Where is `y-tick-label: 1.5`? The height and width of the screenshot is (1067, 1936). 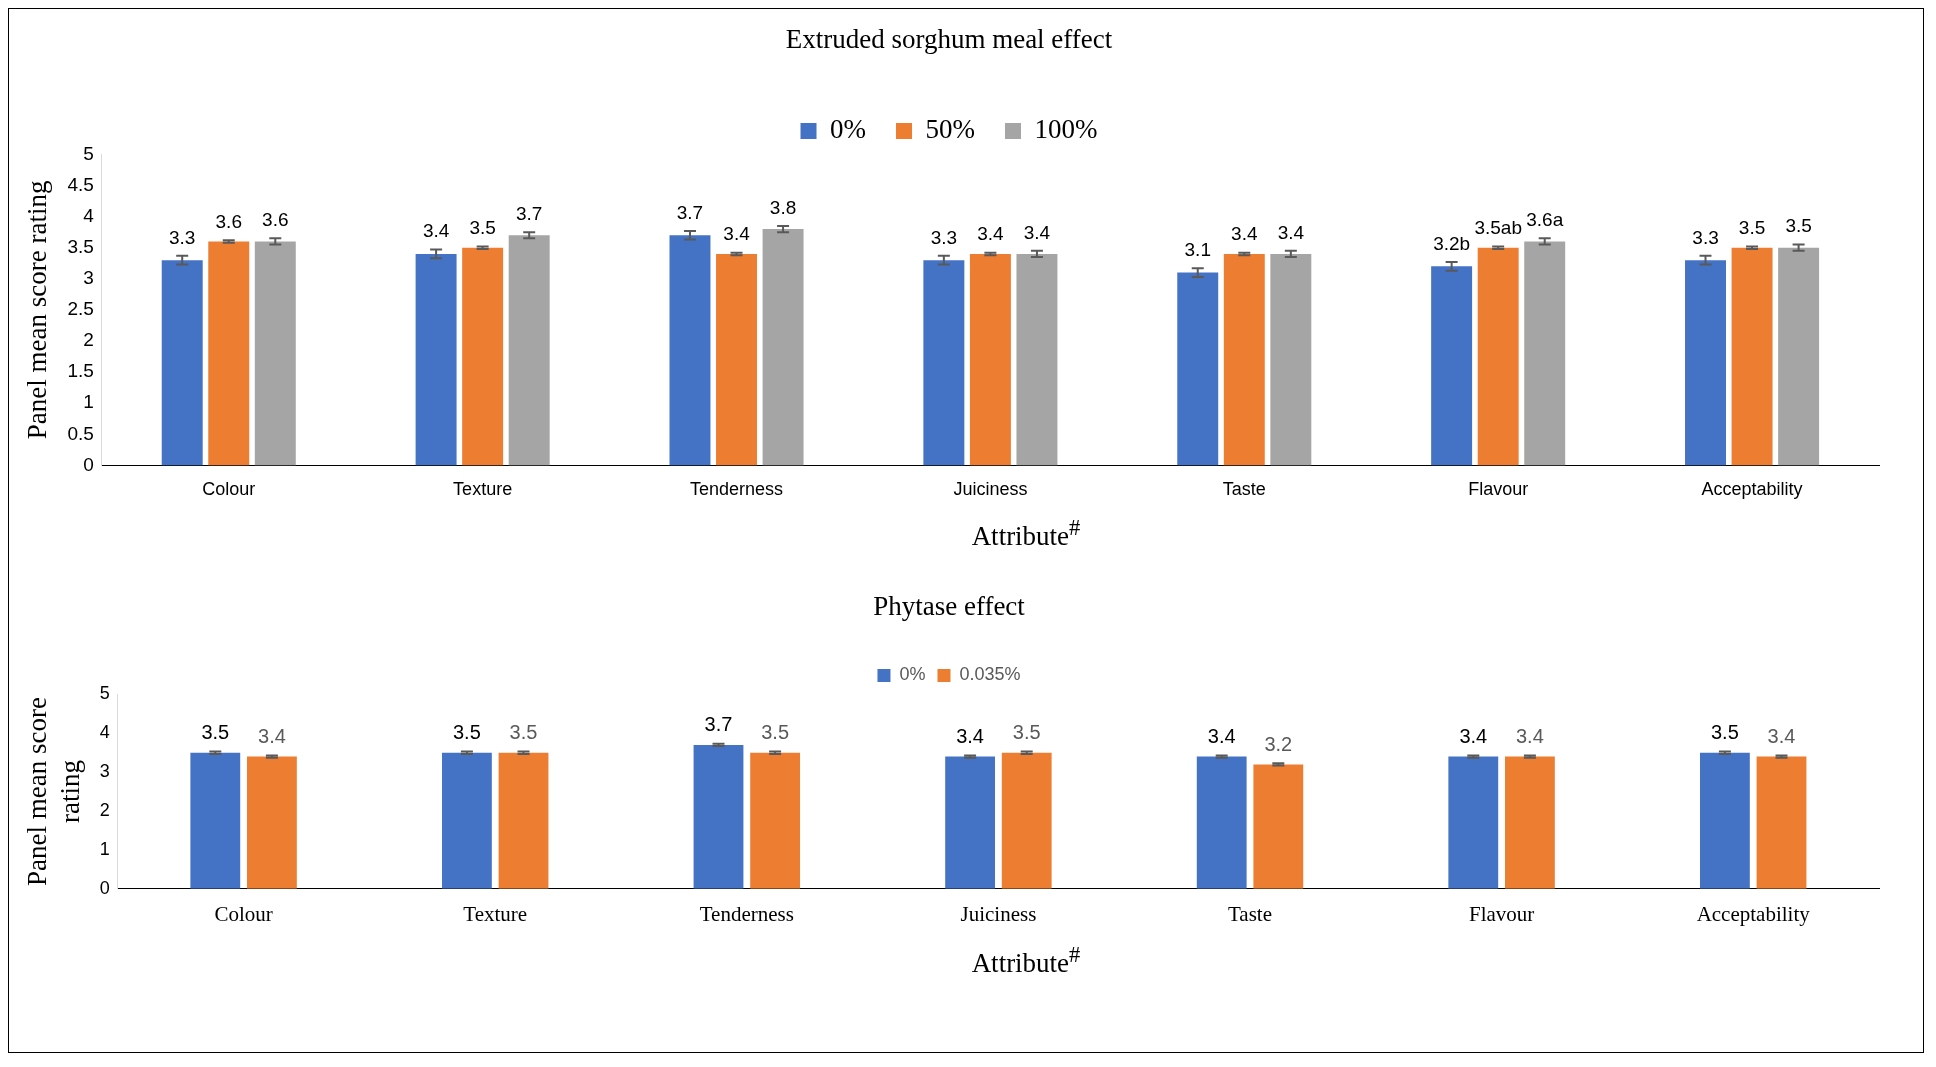 y-tick-label: 1.5 is located at coordinates (80, 371).